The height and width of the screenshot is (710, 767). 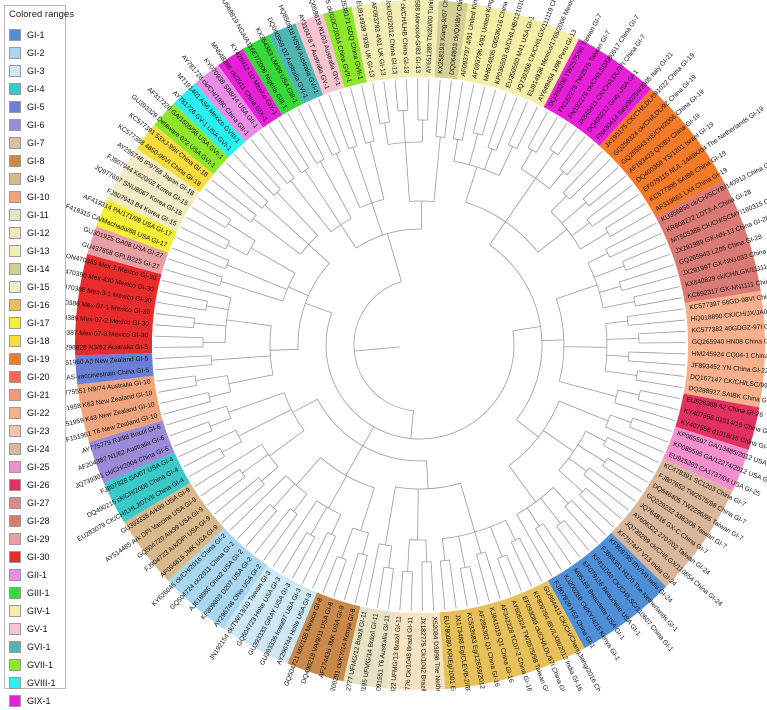 What do you see at coordinates (37, 71) in the screenshot?
I see `legend-item: GI-3` at bounding box center [37, 71].